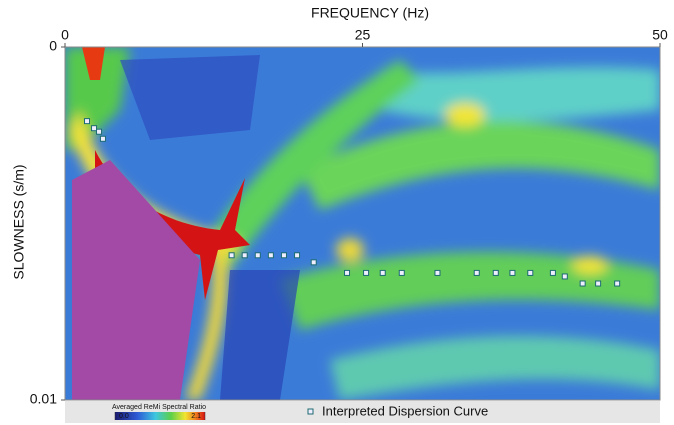 This screenshot has height=425, width=674. What do you see at coordinates (159, 407) in the screenshot?
I see `colorbar-label: Averaged ReMi Spectral Ratio` at bounding box center [159, 407].